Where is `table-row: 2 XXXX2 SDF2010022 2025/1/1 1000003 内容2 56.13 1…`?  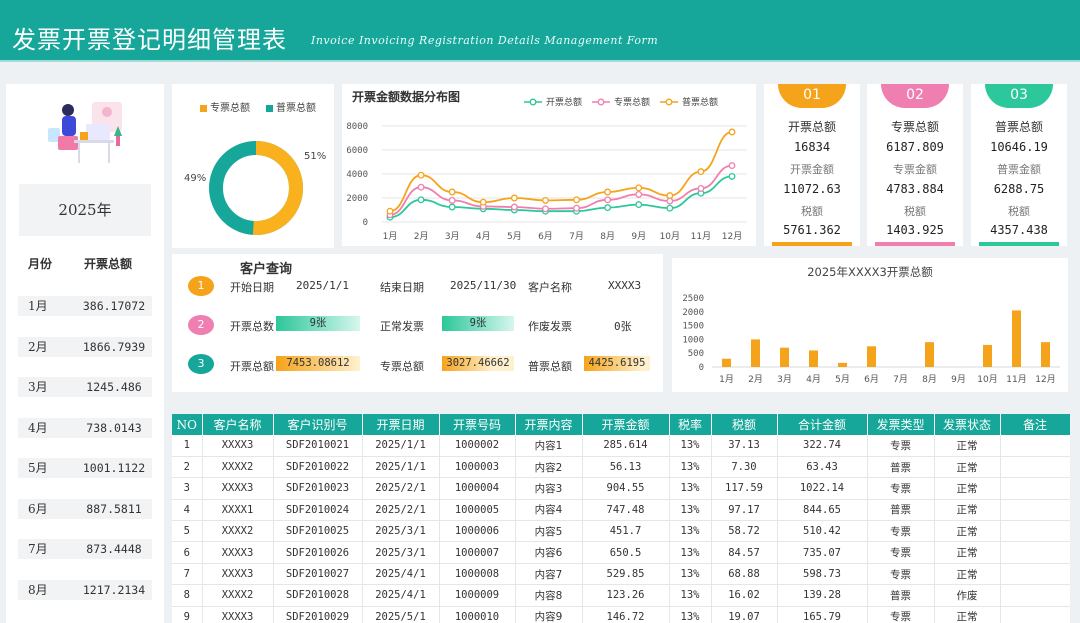
table-row: 2 XXXX2 SDF2010022 2025/1/1 1000003 内容2 56.13 1… is located at coordinates (621, 467).